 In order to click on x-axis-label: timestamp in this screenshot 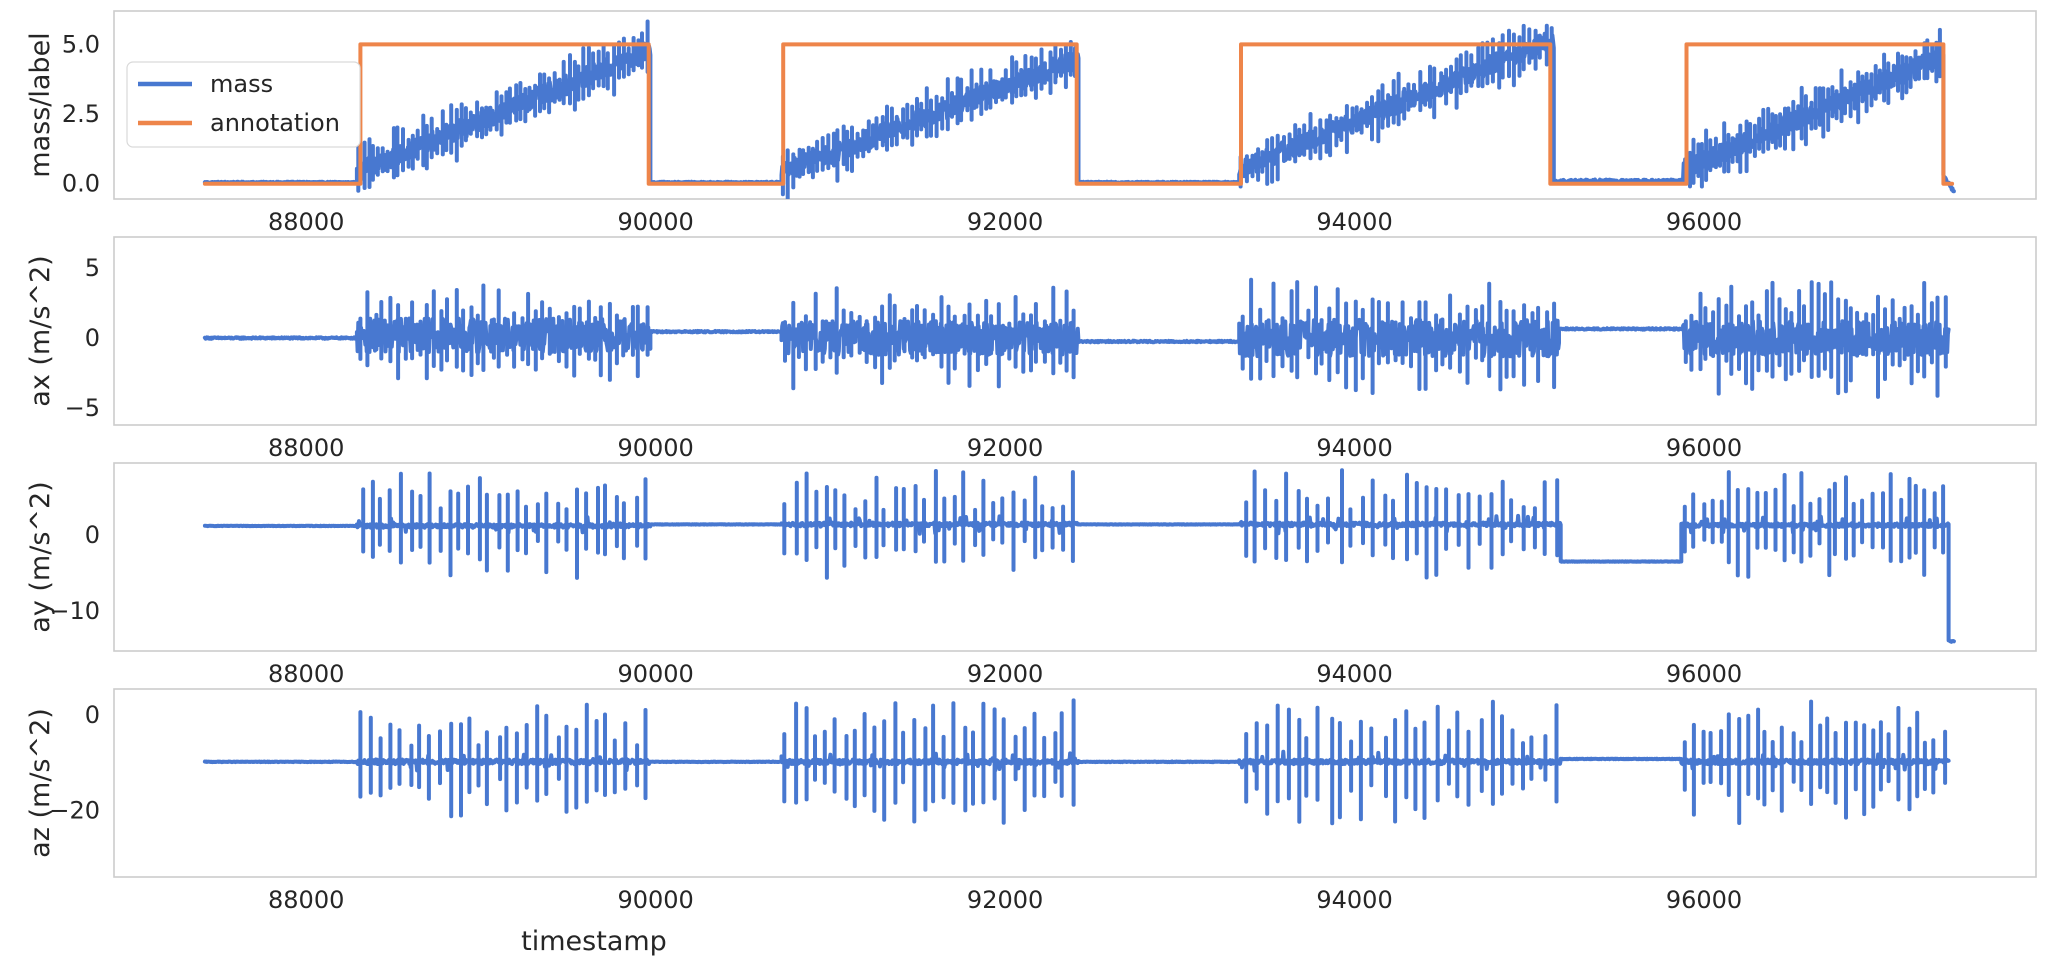, I will do `click(594, 941)`.